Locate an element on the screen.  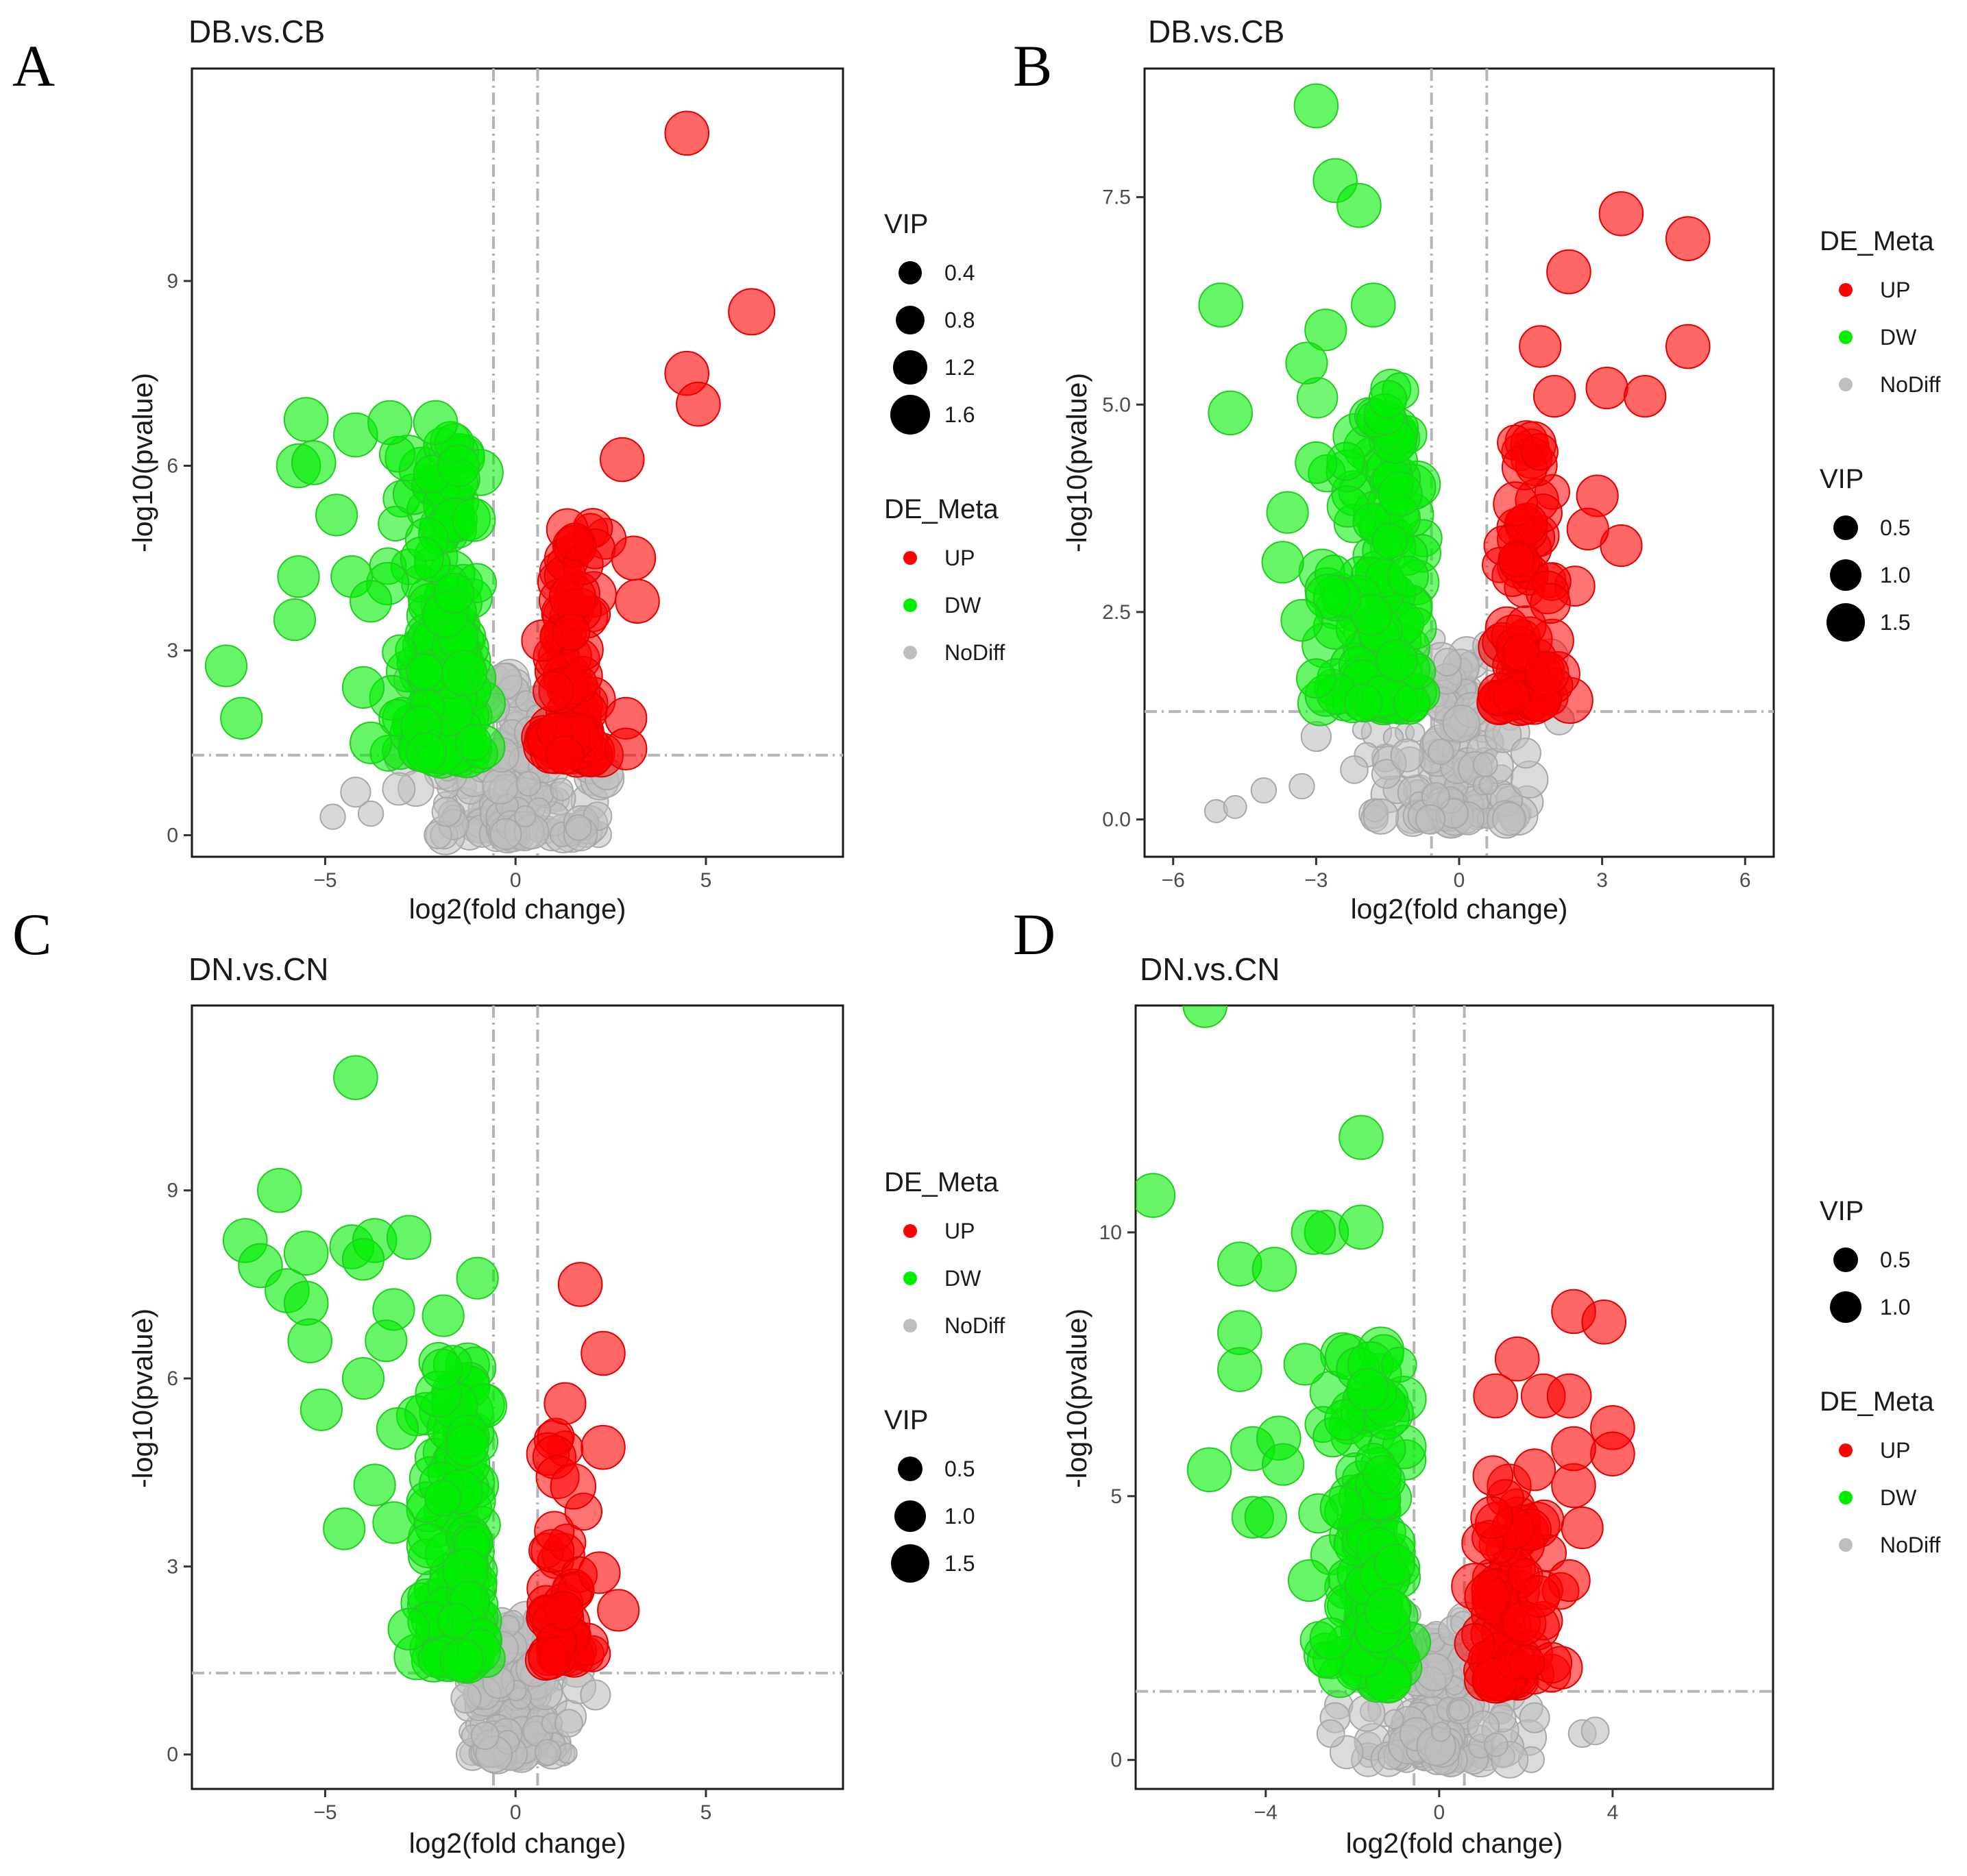
y-tick-label: 5.0 is located at coordinates (1117, 404).